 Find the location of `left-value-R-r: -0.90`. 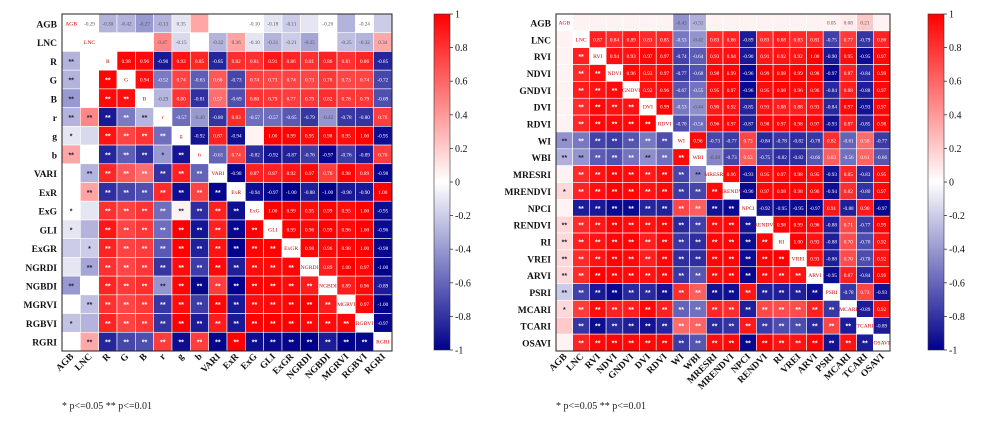

left-value-R-r: -0.90 is located at coordinates (162, 62).